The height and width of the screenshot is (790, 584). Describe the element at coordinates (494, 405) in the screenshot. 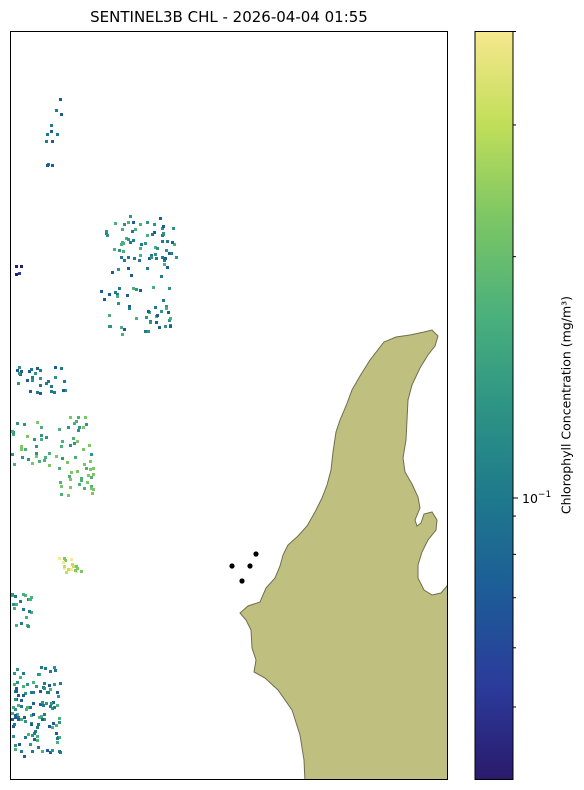

I see `colorbar-frame` at that location.